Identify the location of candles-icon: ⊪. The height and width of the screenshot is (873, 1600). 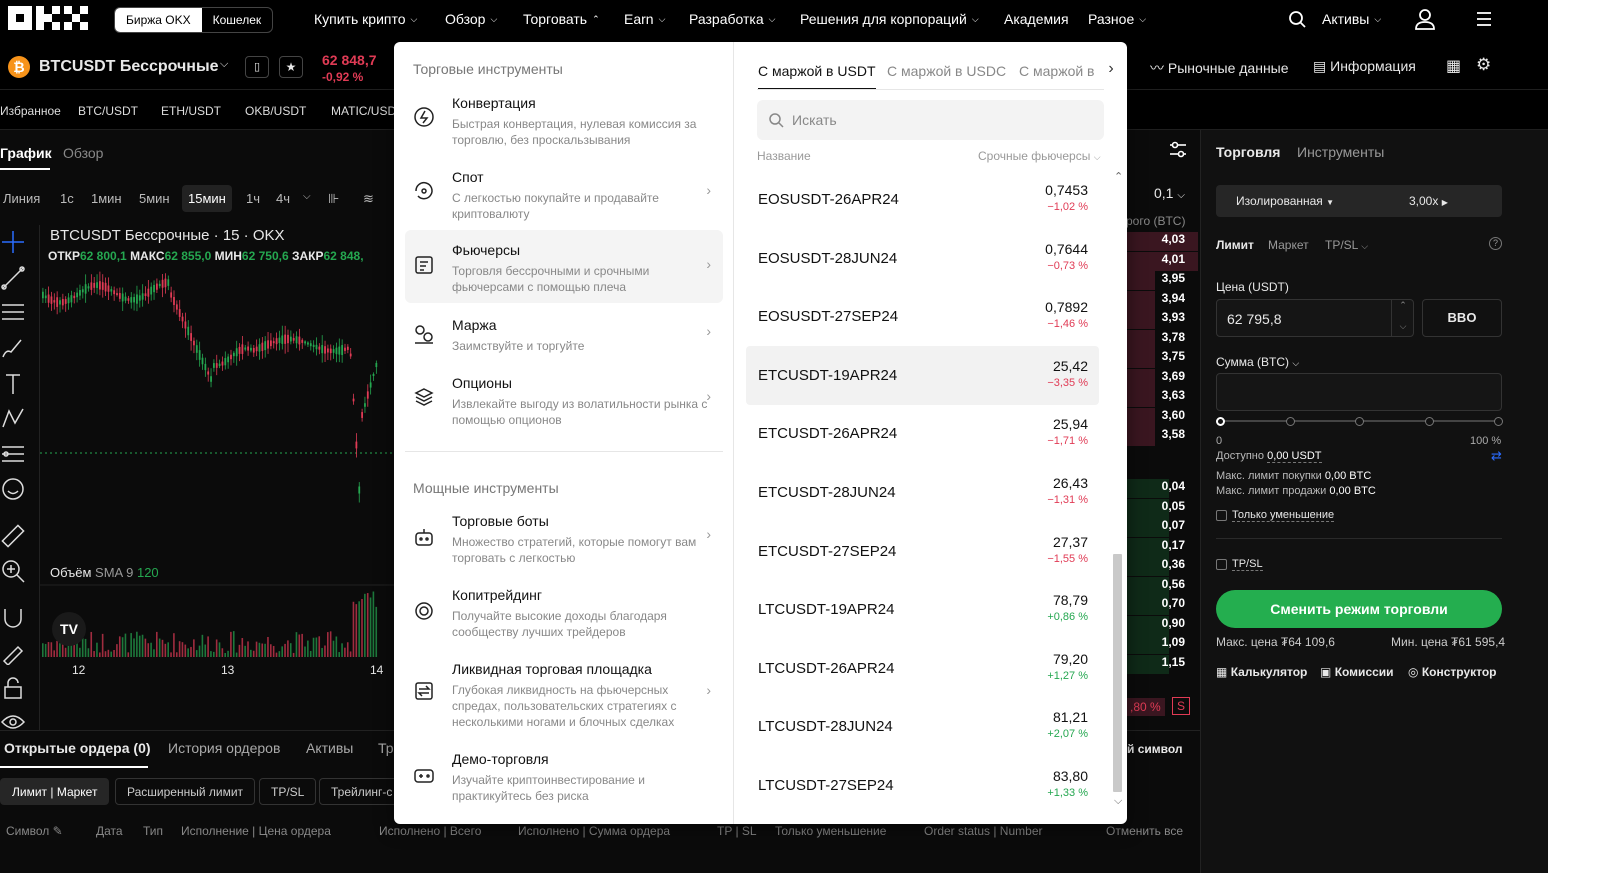
(334, 198).